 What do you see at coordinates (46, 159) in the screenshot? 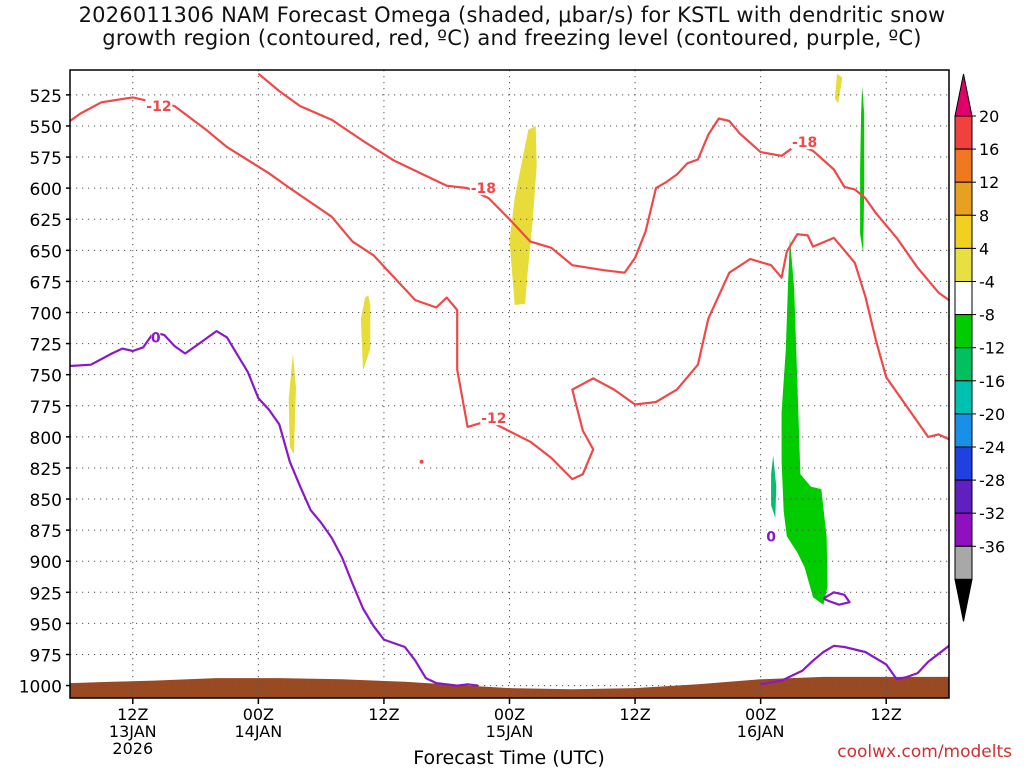
I see `y-tick-label-575: 575` at bounding box center [46, 159].